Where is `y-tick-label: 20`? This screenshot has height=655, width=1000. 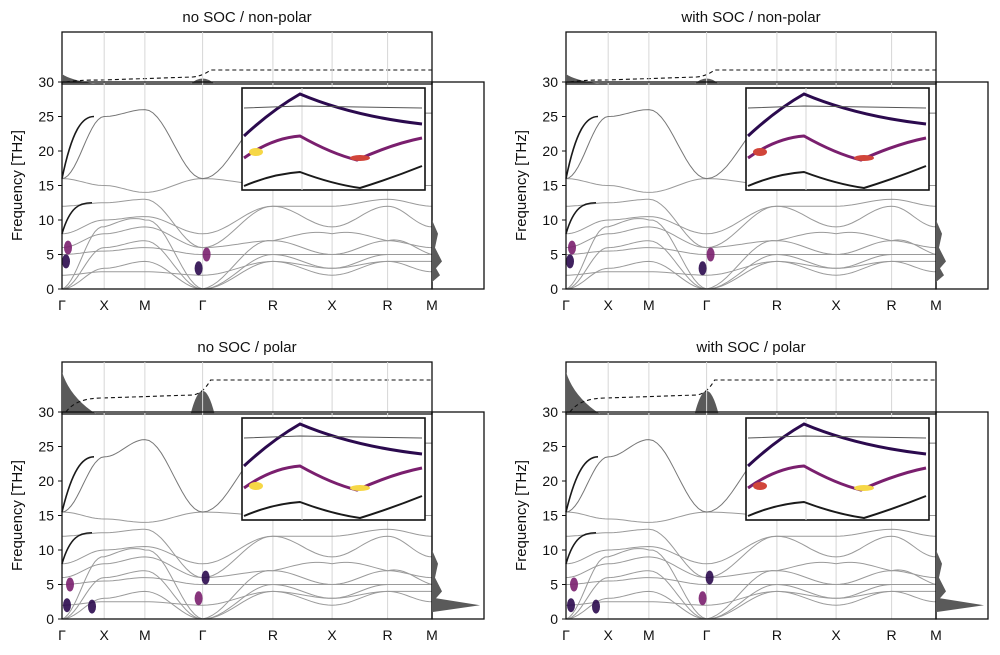 y-tick-label: 20 is located at coordinates (46, 151).